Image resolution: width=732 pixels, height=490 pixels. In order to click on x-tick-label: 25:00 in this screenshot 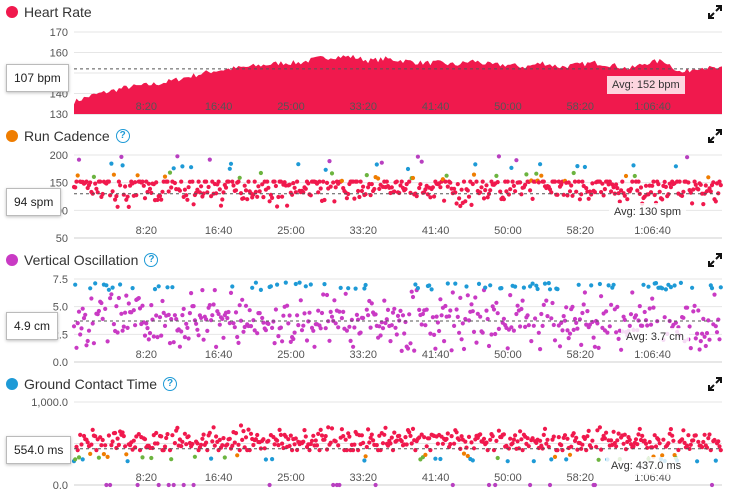, I will do `click(291, 107)`.